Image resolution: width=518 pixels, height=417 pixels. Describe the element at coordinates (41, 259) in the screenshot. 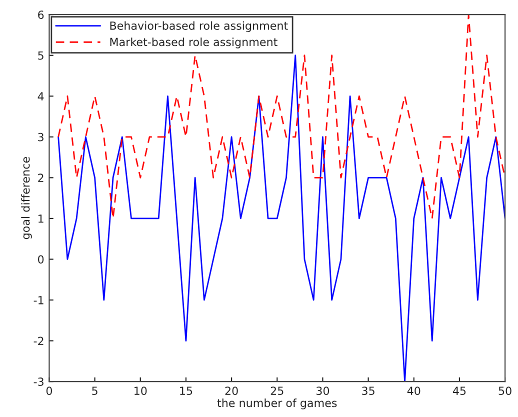

I see `y-tick-label: 0` at that location.